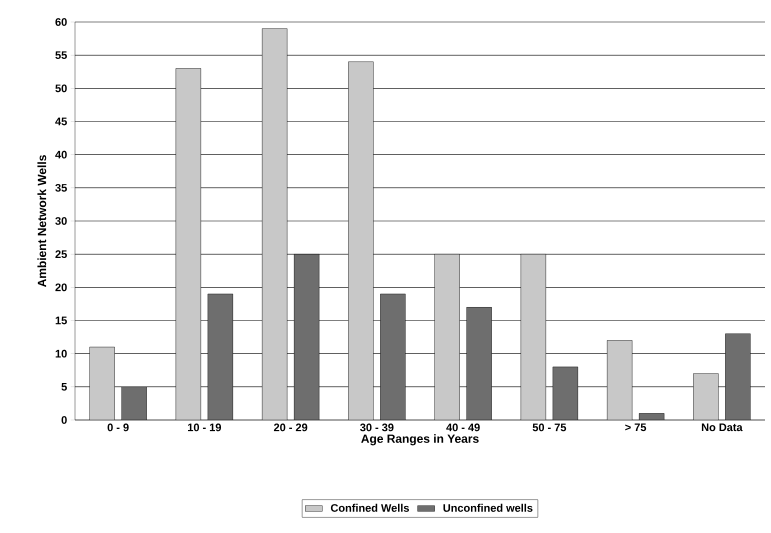 This screenshot has height=533, width=771. Describe the element at coordinates (61, 88) in the screenshot. I see `y-tick-label: 50` at that location.